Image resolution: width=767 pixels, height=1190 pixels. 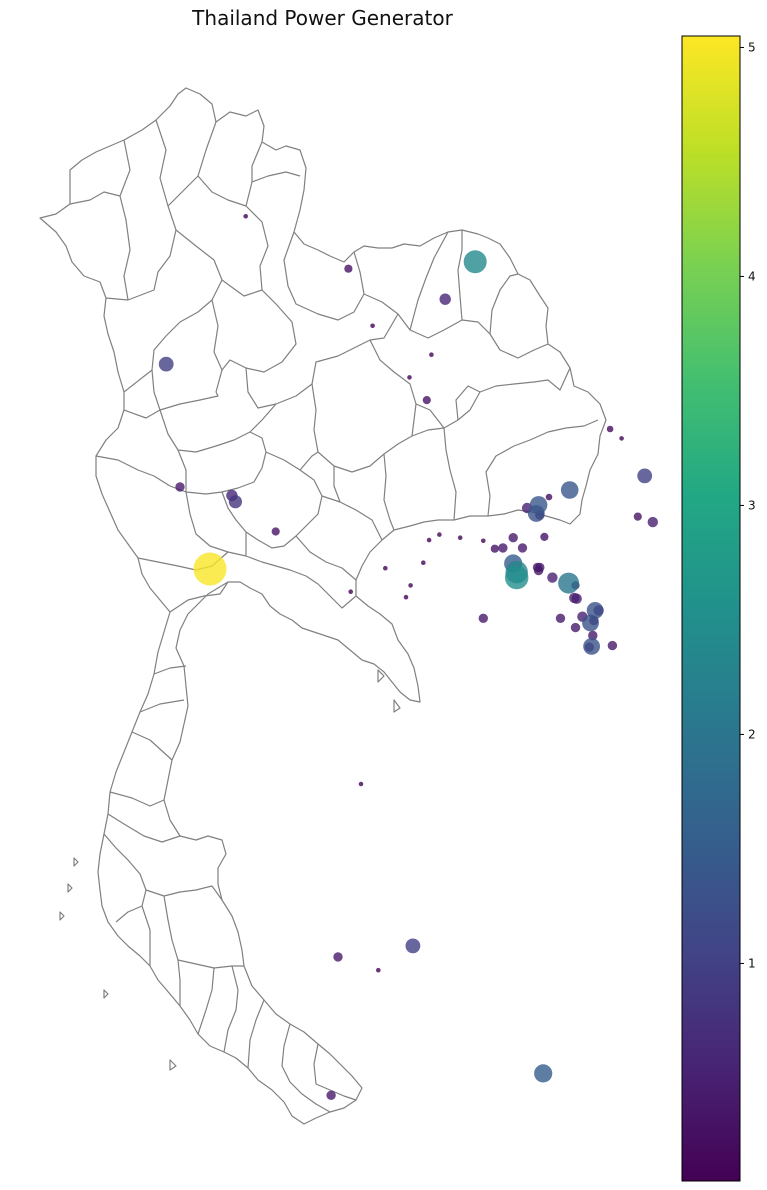 What do you see at coordinates (711, 608) in the screenshot?
I see `colorbar-gradient` at bounding box center [711, 608].